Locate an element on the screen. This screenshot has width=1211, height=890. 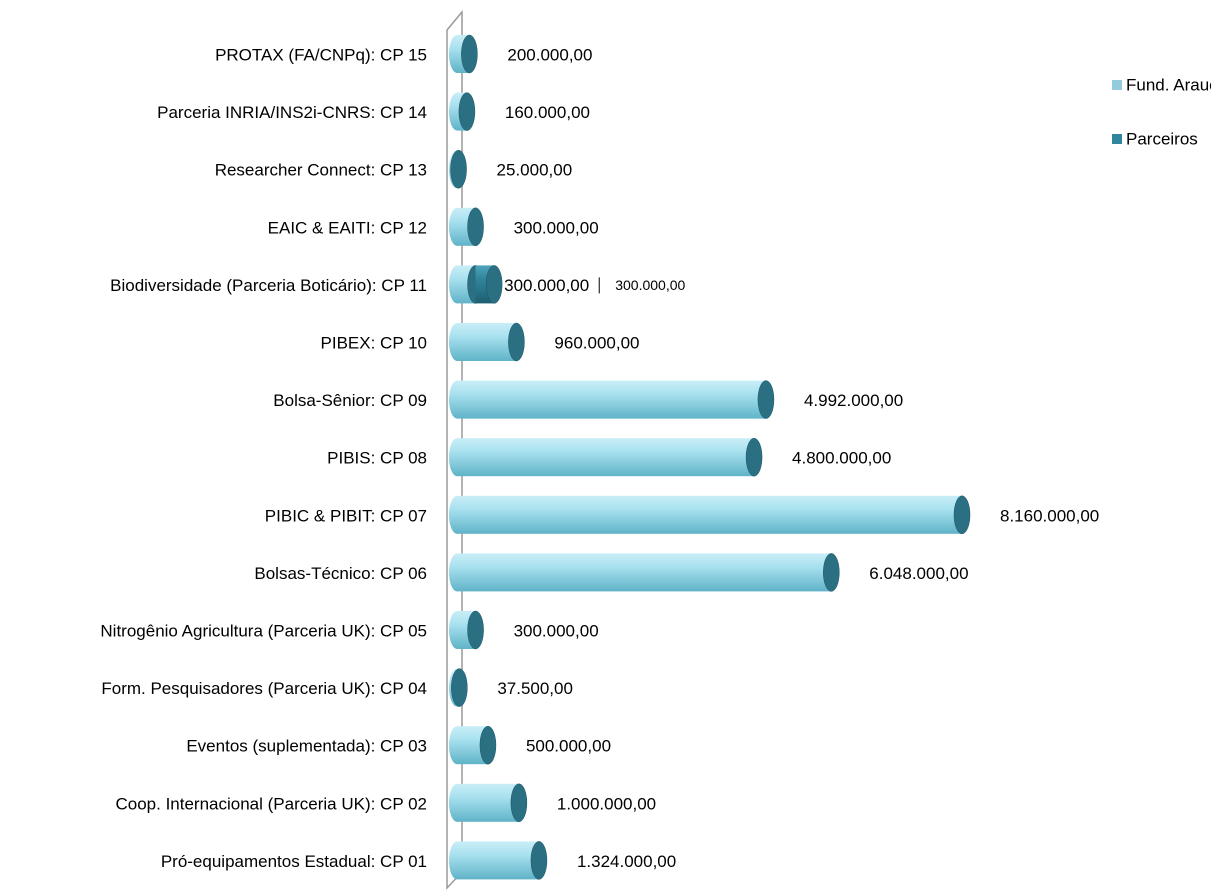
category-label: PIBIC & PIBIT: CP 07 is located at coordinates (346, 515).